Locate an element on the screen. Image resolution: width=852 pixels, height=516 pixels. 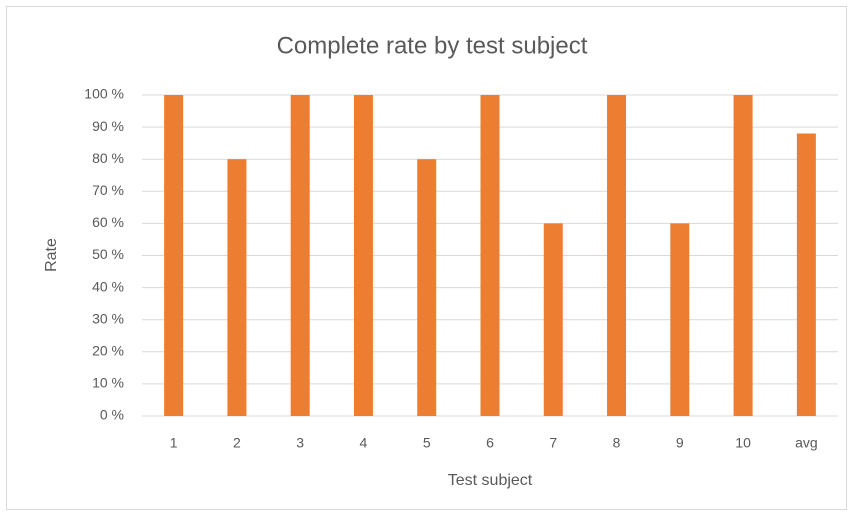
x-tick-label: 10 is located at coordinates (743, 443).